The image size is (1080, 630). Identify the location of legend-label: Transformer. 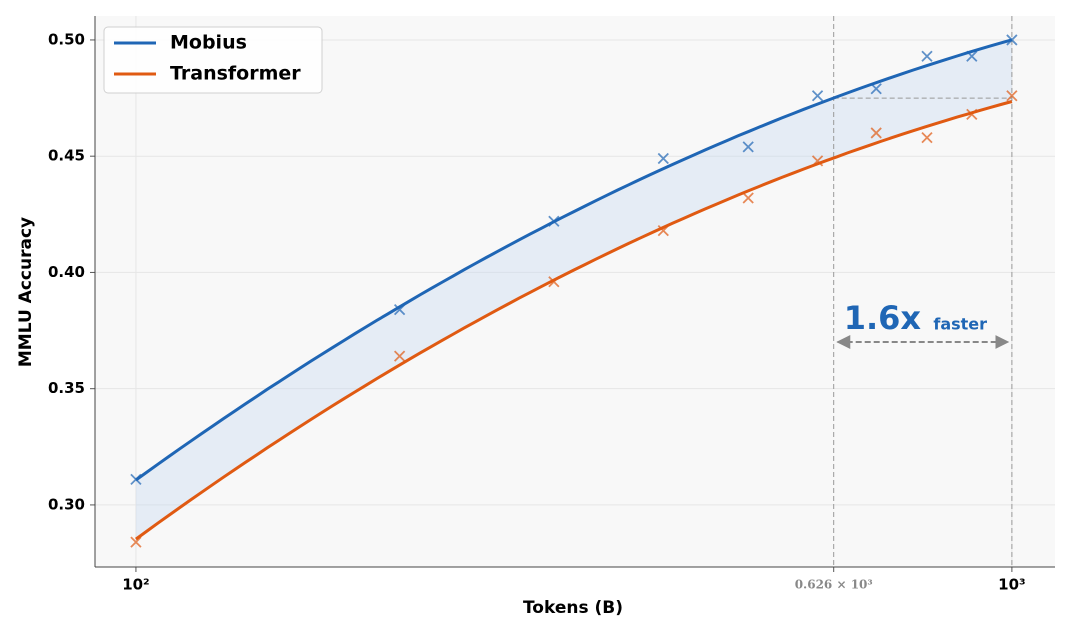
(235, 74).